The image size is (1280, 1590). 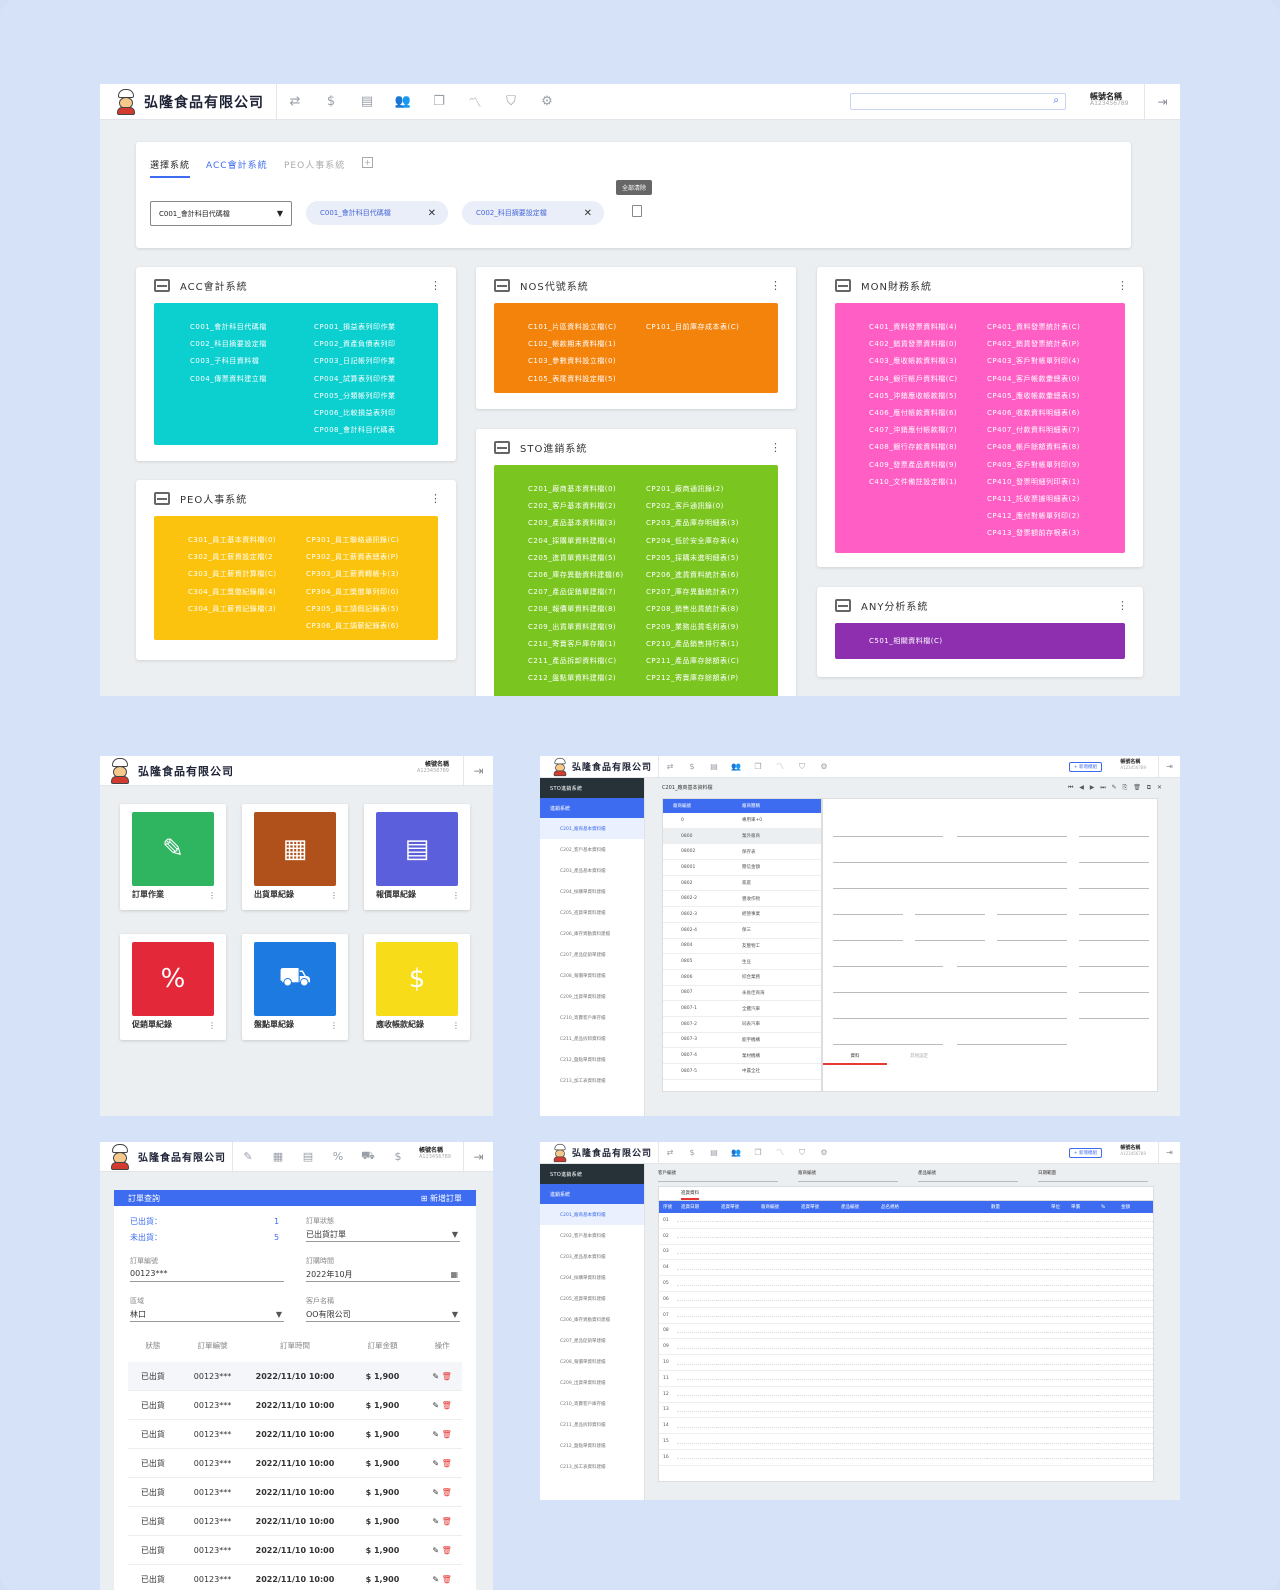 I want to click on module-link: CP412_應付對帳單列印(2), so click(x=1033, y=516).